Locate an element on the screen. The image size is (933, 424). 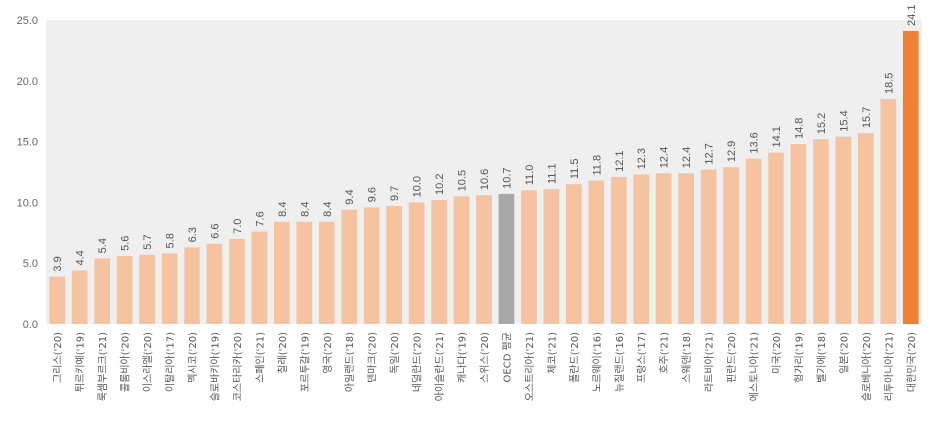
y-tick-label: 5.0 is located at coordinates (30, 264).